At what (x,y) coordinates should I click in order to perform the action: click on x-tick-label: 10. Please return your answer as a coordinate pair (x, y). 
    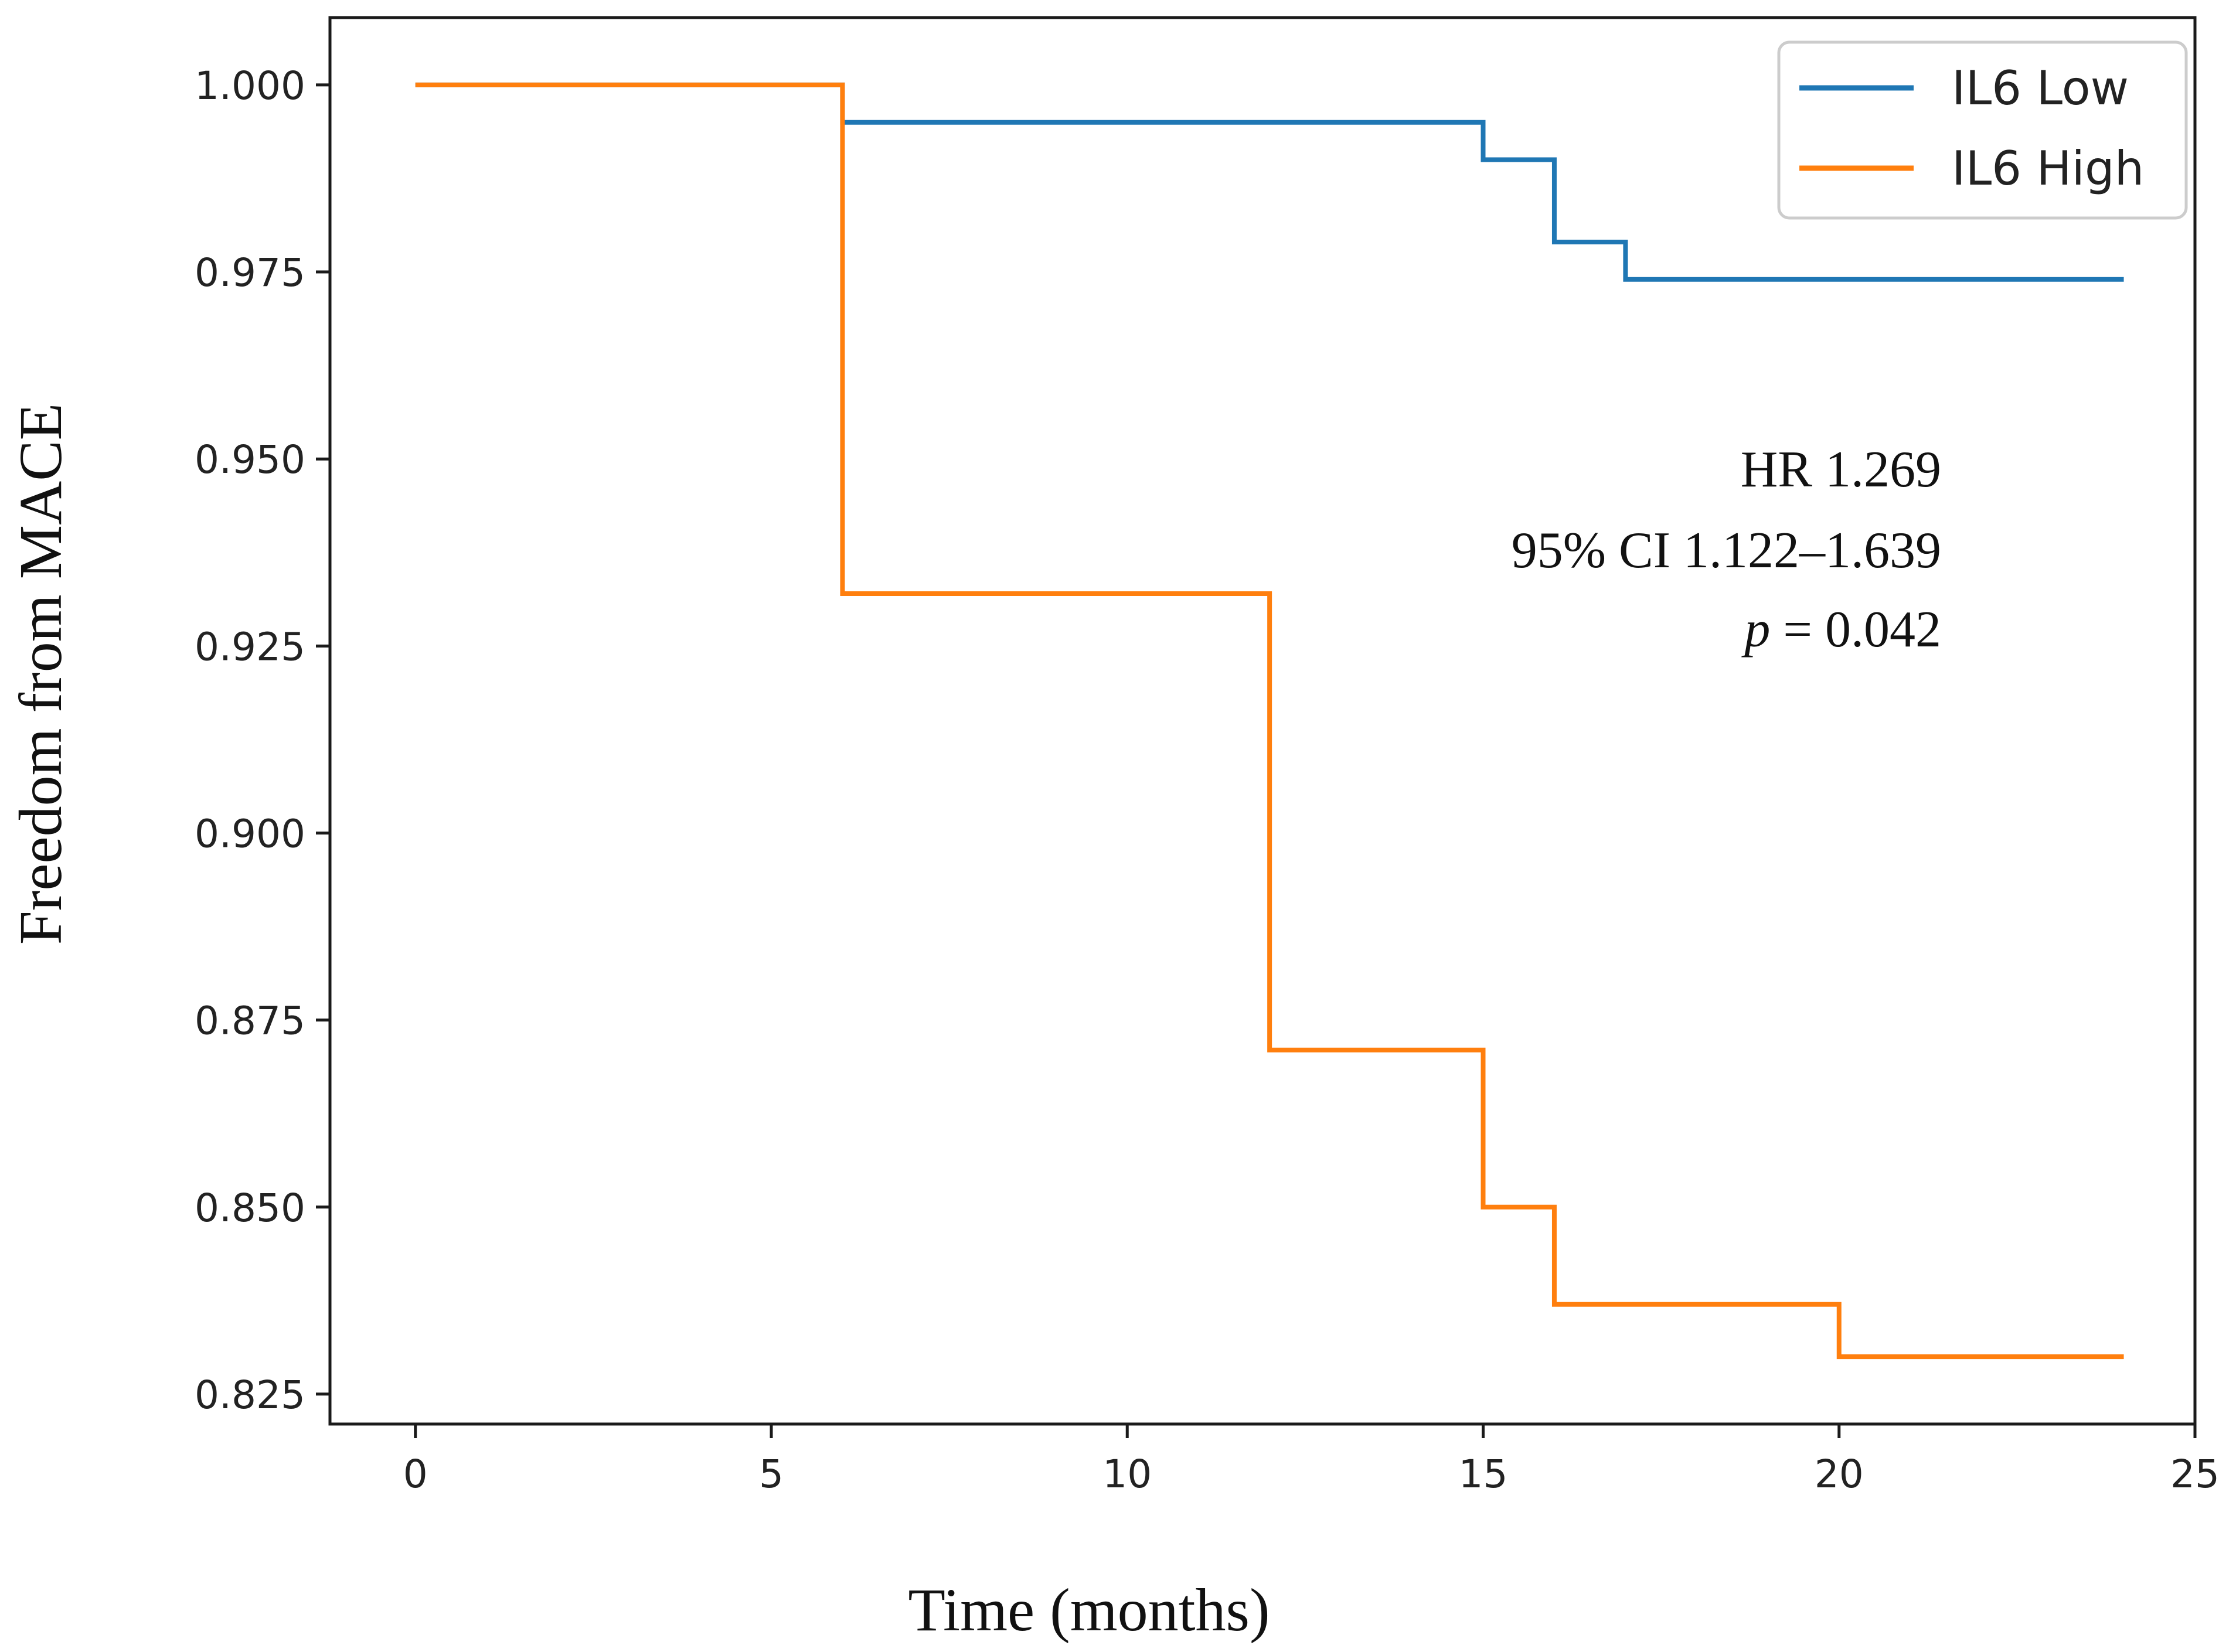
    Looking at the image, I should click on (1127, 1474).